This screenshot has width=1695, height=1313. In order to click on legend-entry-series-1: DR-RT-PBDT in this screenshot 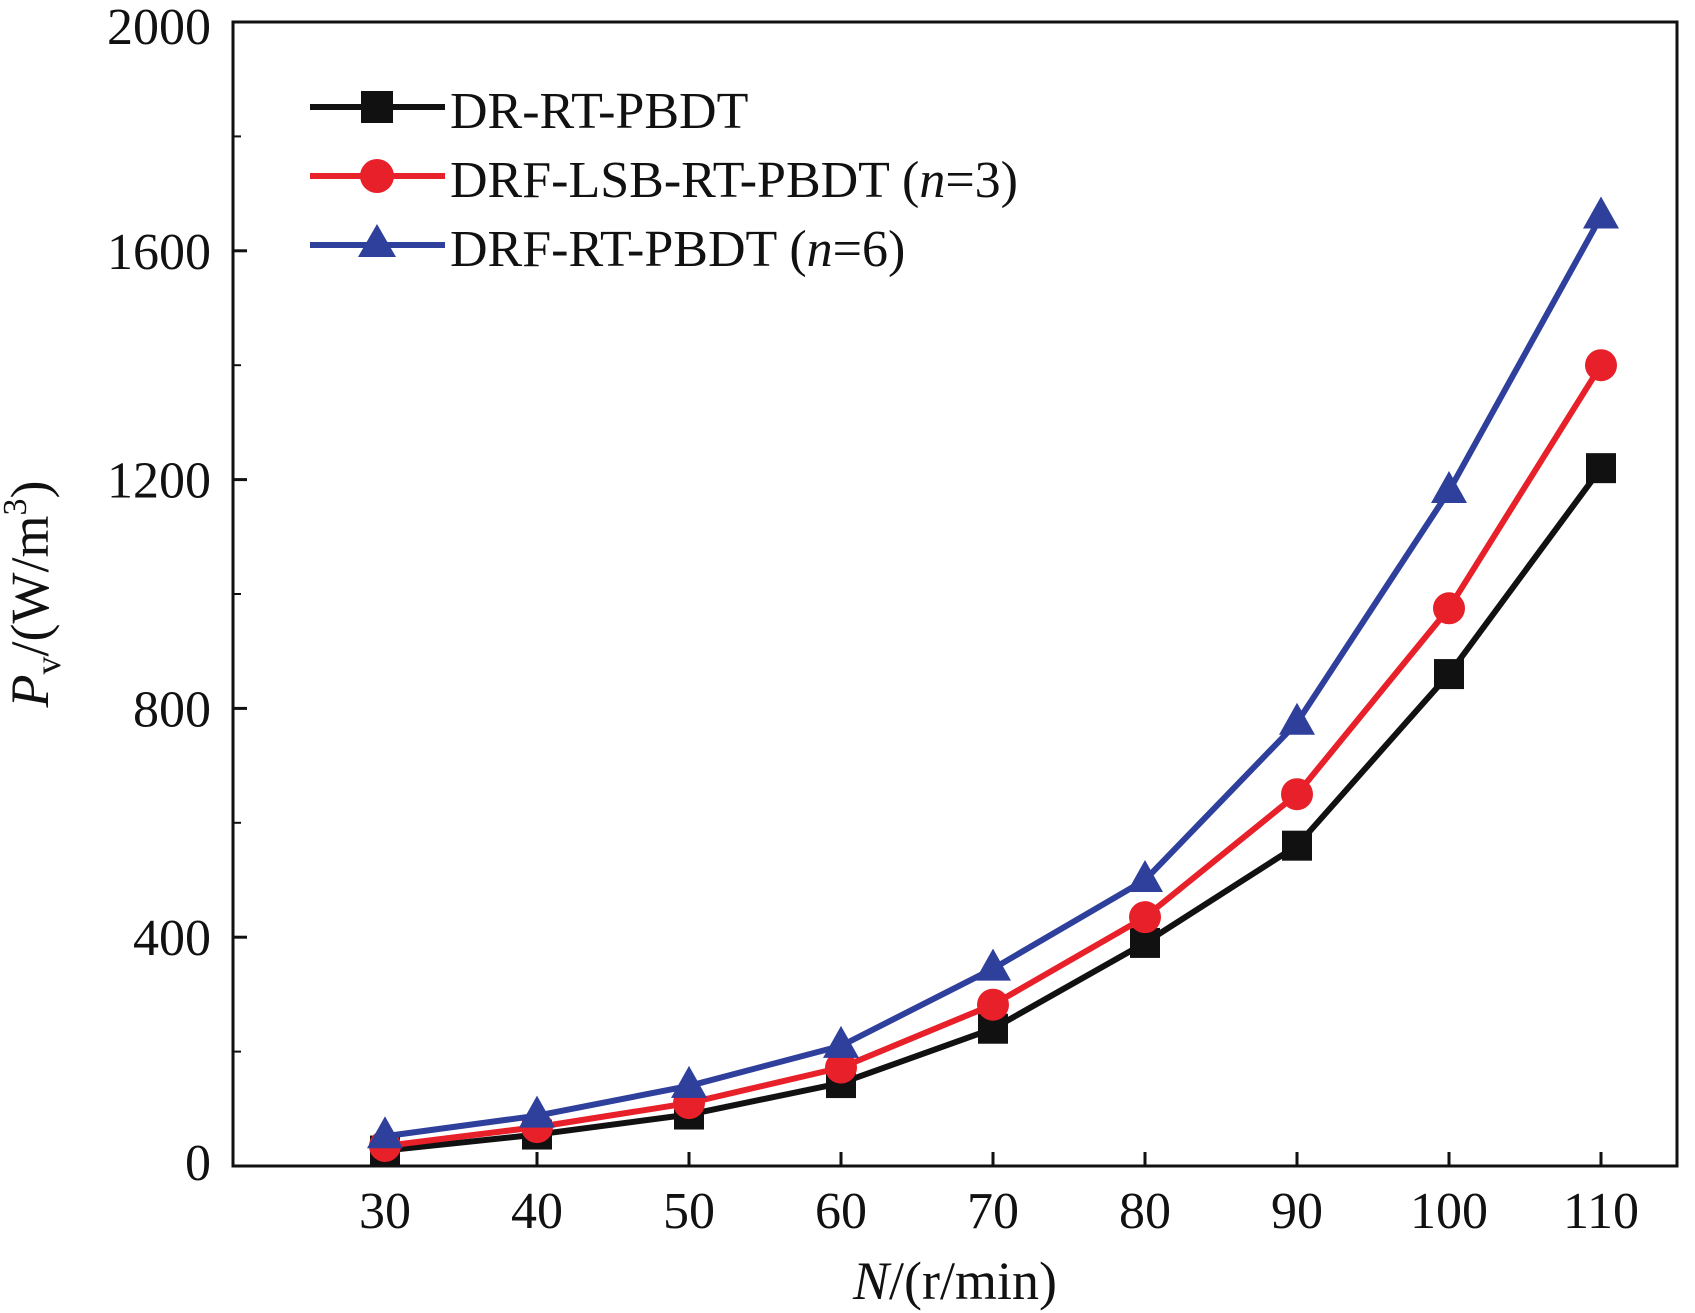, I will do `click(529, 111)`.